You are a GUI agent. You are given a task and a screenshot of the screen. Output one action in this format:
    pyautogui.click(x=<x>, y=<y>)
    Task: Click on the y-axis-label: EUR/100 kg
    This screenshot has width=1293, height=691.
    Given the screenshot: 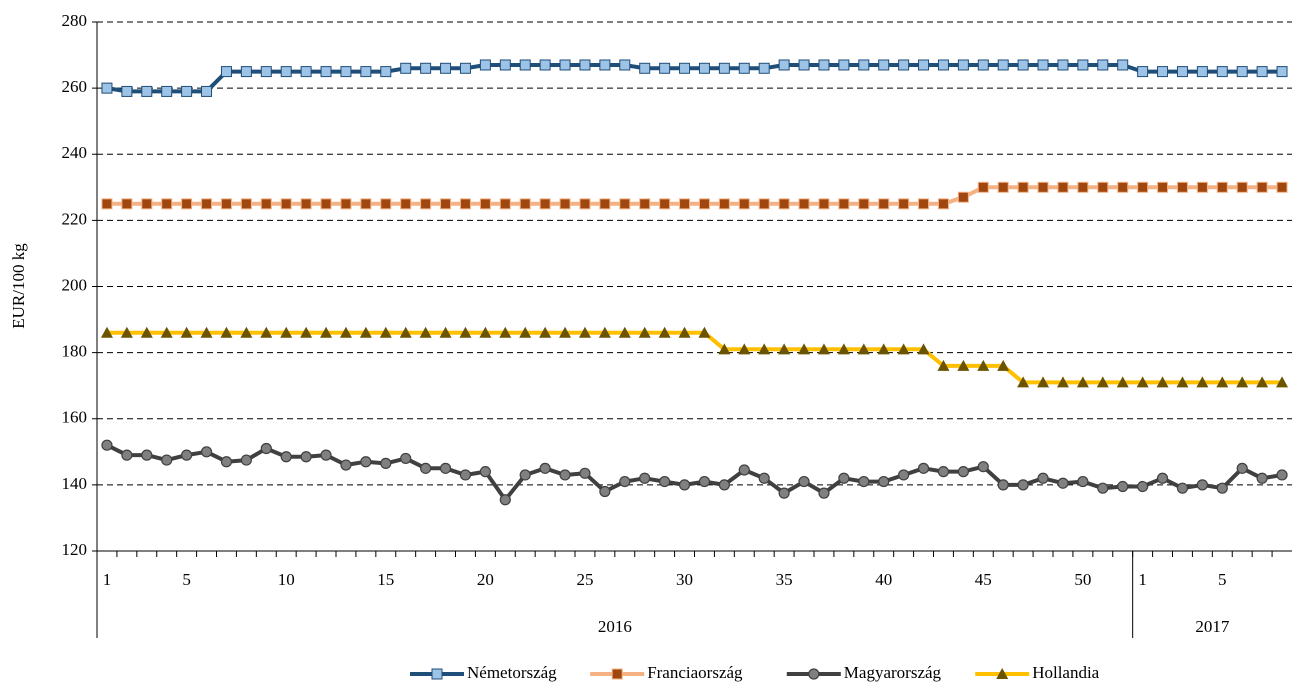 What is the action you would take?
    pyautogui.click(x=18, y=286)
    